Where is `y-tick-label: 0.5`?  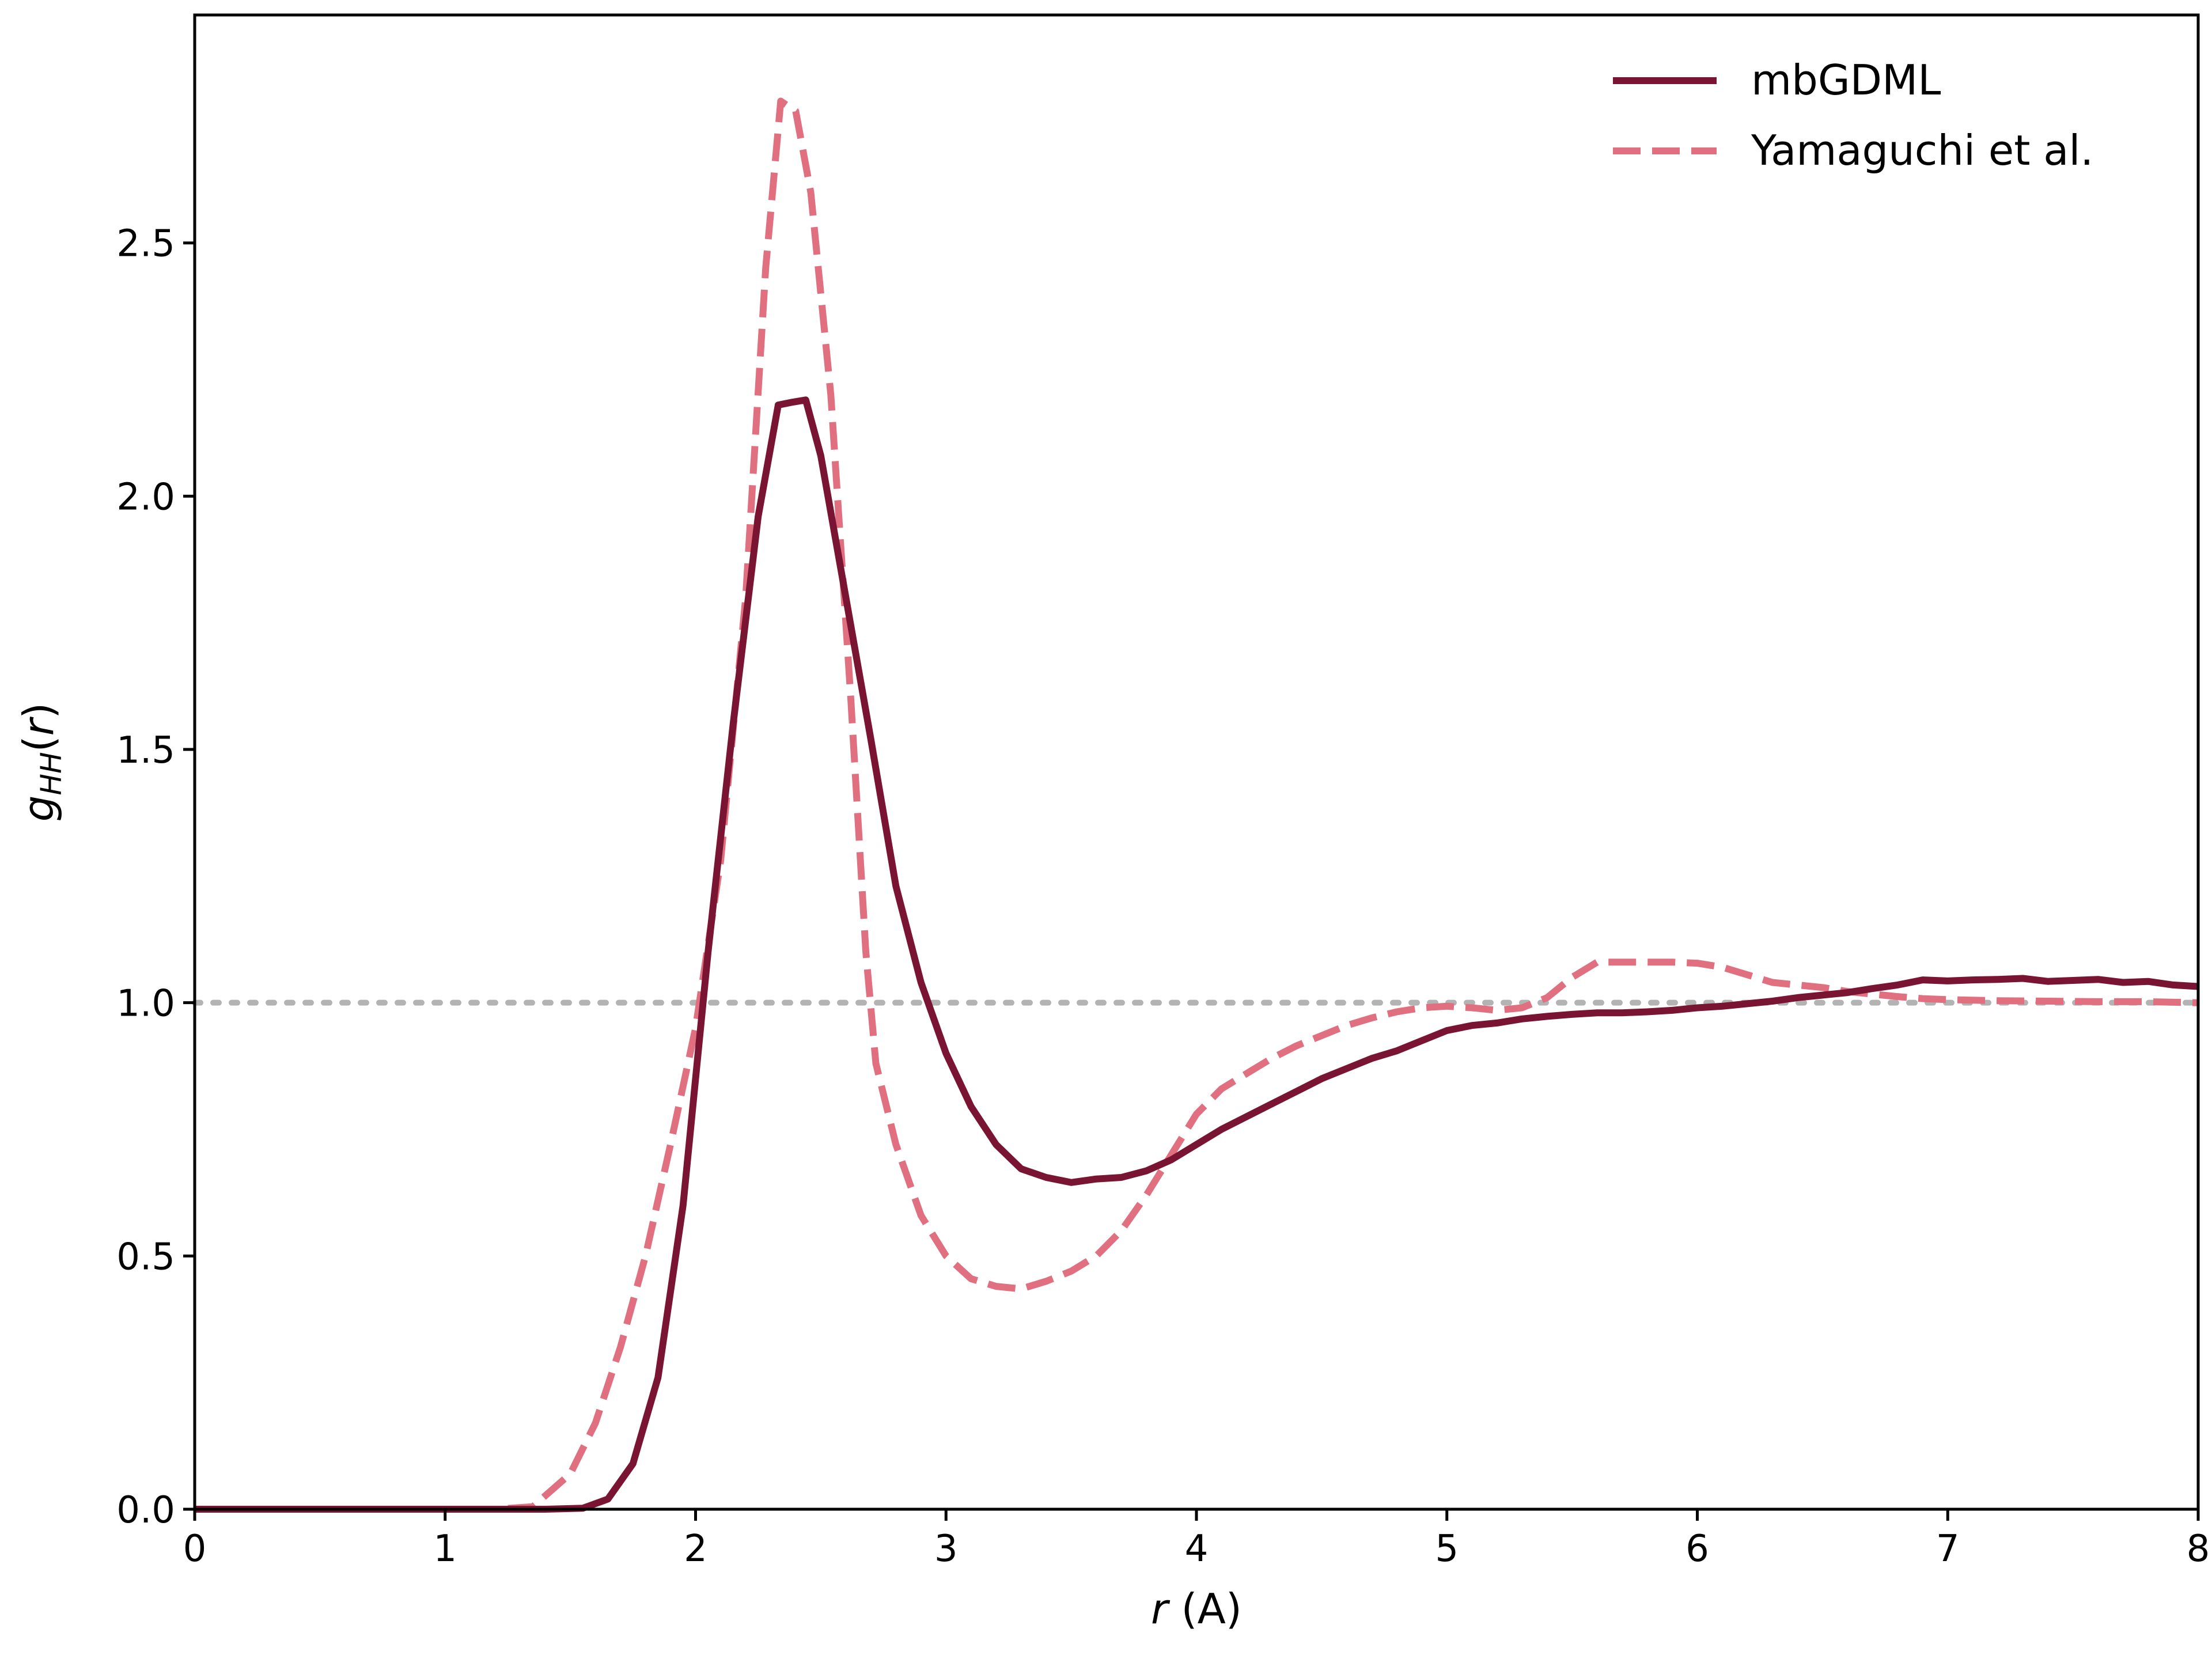 y-tick-label: 0.5 is located at coordinates (145, 1257).